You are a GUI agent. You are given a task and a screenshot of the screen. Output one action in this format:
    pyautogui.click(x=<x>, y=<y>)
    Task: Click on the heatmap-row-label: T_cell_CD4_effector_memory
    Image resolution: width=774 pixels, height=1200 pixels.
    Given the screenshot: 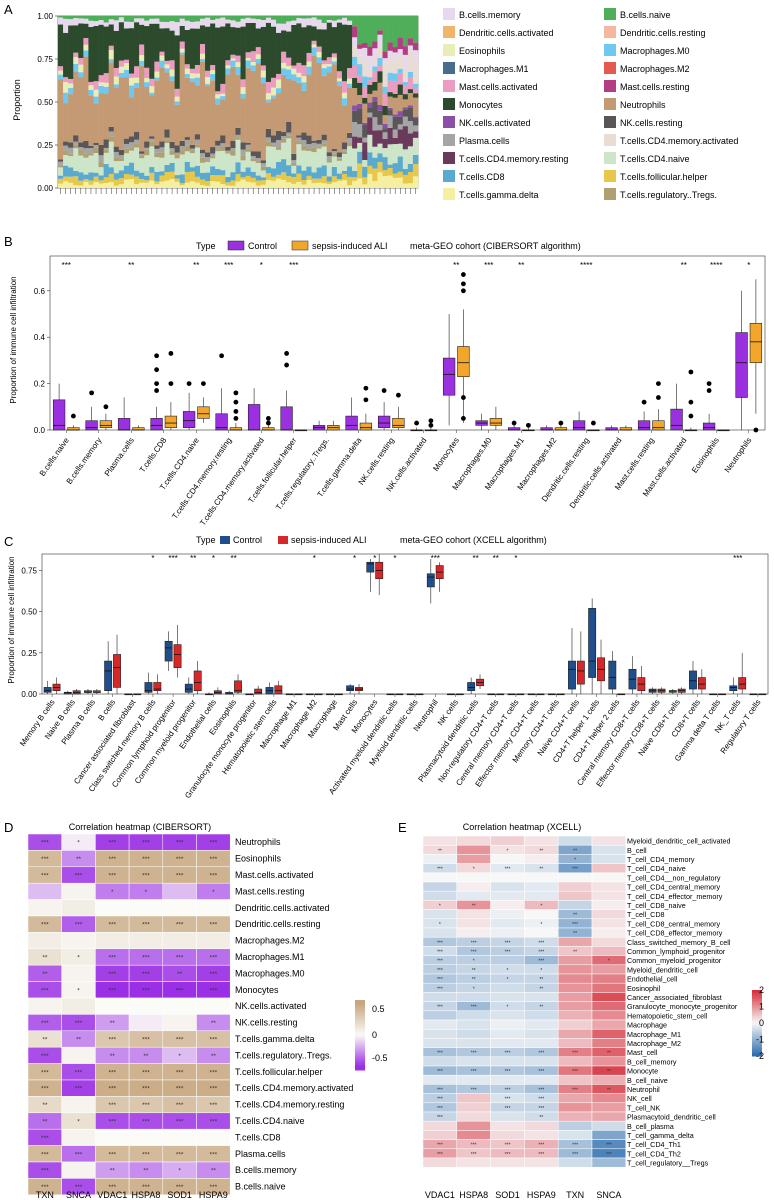 What is the action you would take?
    pyautogui.click(x=675, y=896)
    